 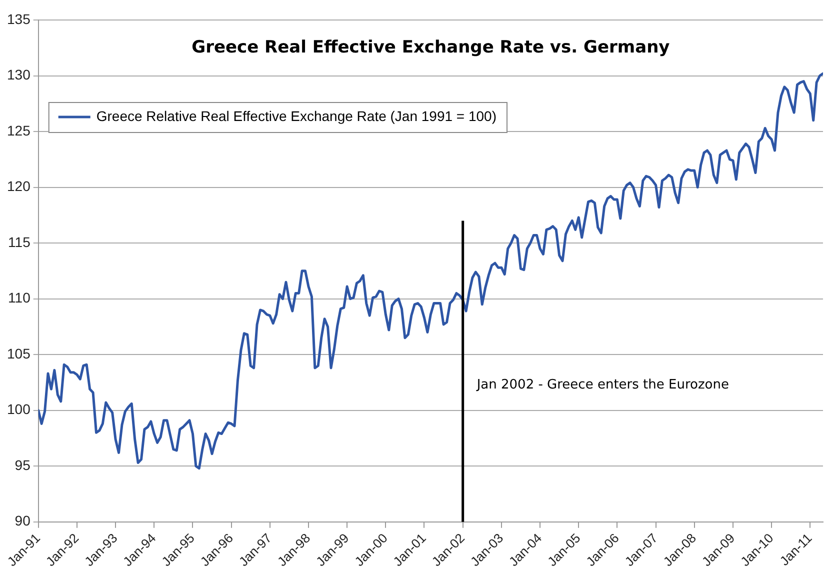 I want to click on y-tick-label: 125, so click(x=19, y=130).